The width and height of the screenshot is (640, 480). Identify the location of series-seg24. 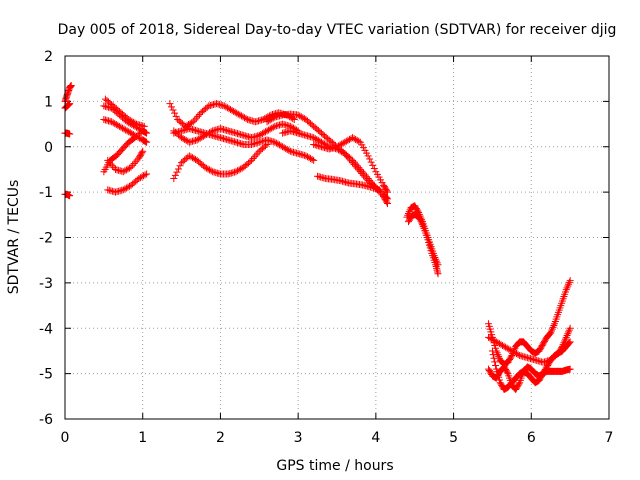
(529, 345).